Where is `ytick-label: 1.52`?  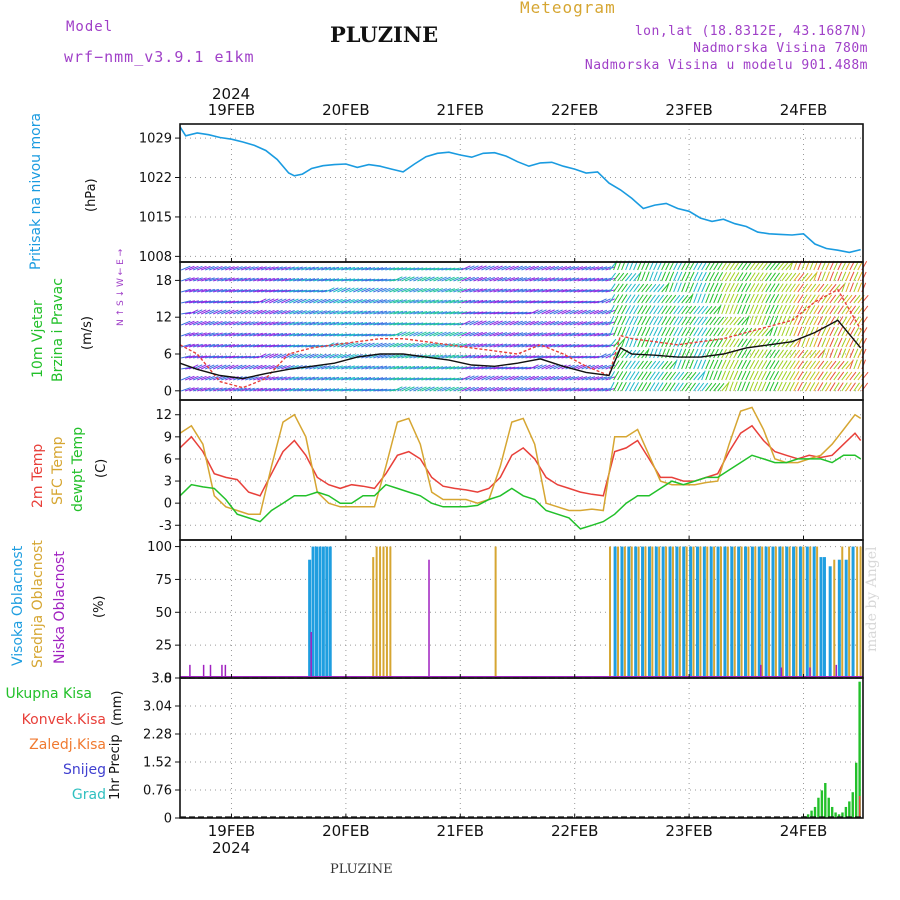
ytick-label: 1.52 is located at coordinates (157, 763).